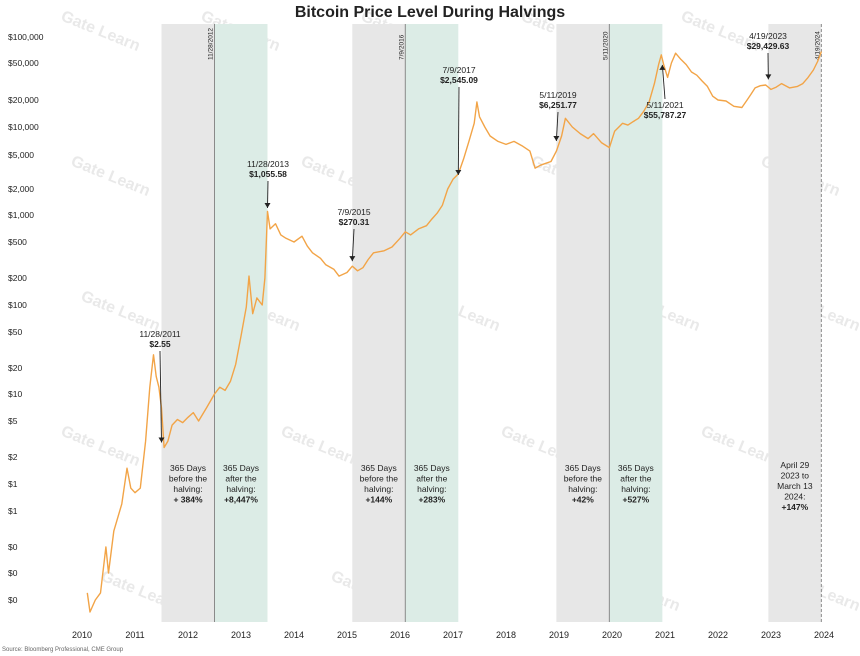 The image size is (860, 656). Describe the element at coordinates (13, 457) in the screenshot. I see `y-tick-label: $2` at that location.